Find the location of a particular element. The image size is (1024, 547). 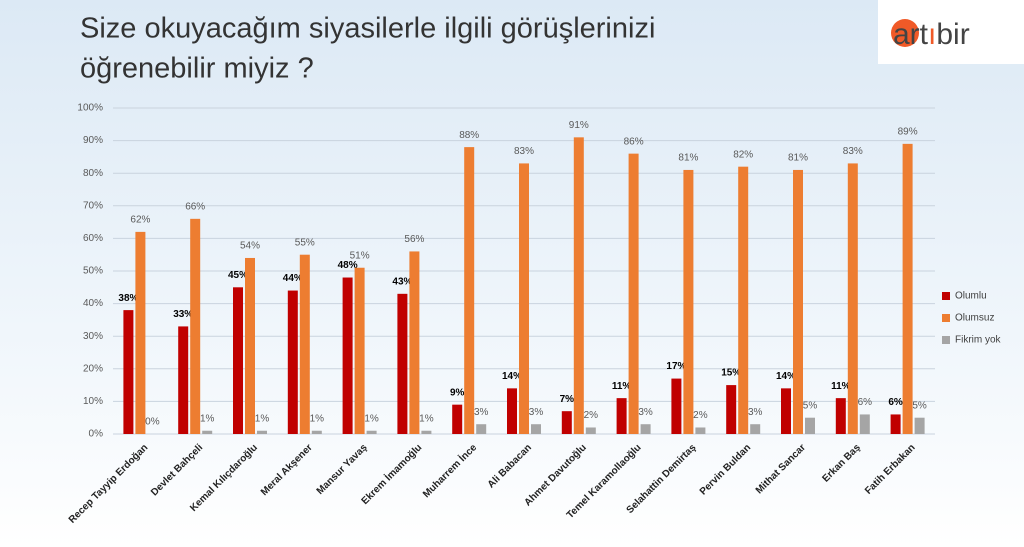

value-label: 11% is located at coordinates (841, 386).